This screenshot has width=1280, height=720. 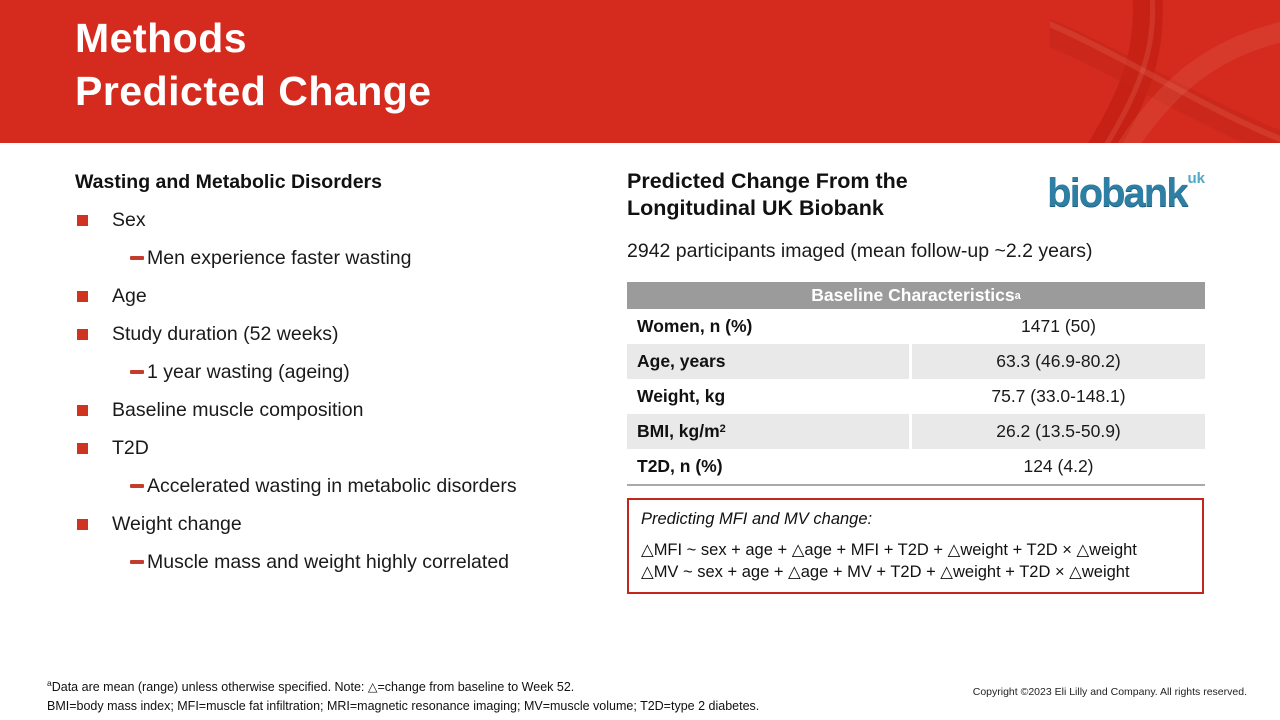 What do you see at coordinates (695, 326) in the screenshot?
I see `row-label: Women, n (%)` at bounding box center [695, 326].